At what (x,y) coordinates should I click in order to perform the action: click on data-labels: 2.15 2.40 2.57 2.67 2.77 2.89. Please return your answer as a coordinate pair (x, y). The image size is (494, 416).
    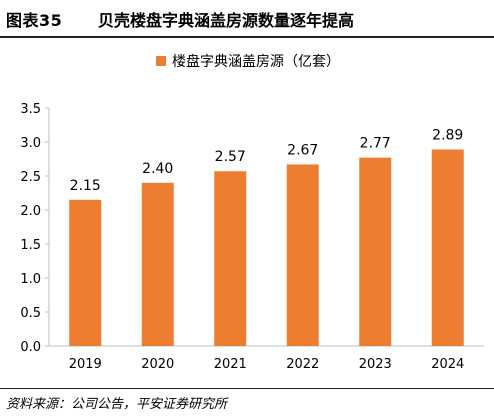
    Looking at the image, I should click on (267, 160).